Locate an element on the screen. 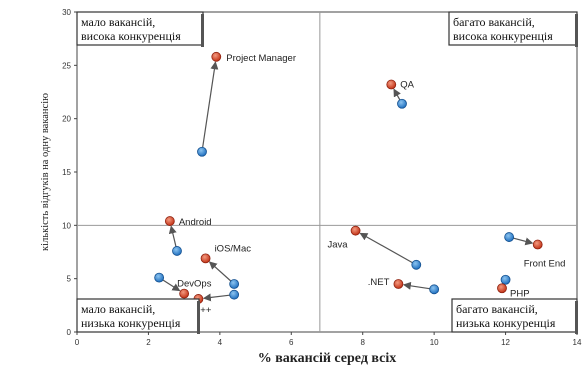  point-label: .NET is located at coordinates (379, 282).